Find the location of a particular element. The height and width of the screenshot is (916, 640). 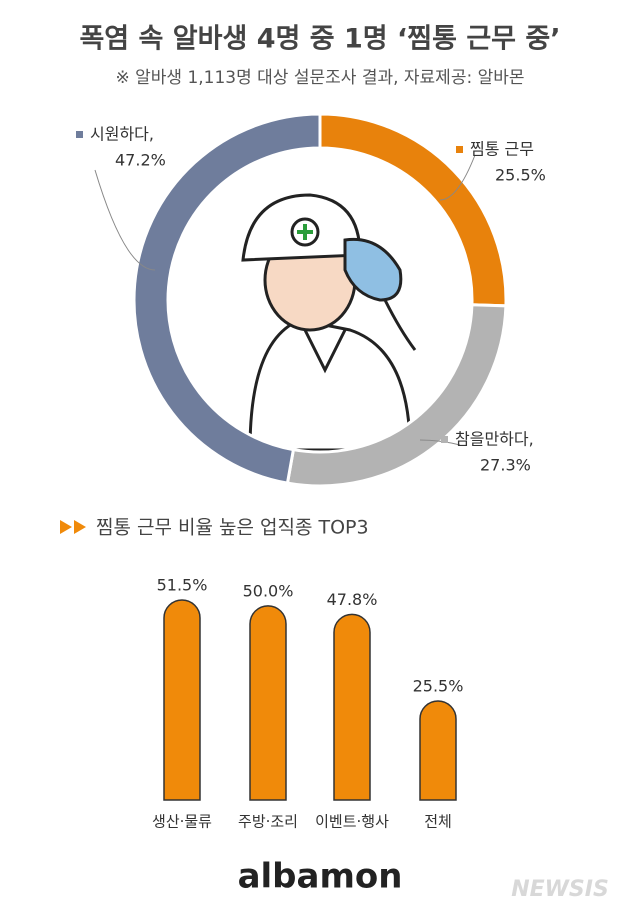

title: 폭염 속 알바생 4명 중 1명 ‘찜통 근무 중’ is located at coordinates (319, 39).